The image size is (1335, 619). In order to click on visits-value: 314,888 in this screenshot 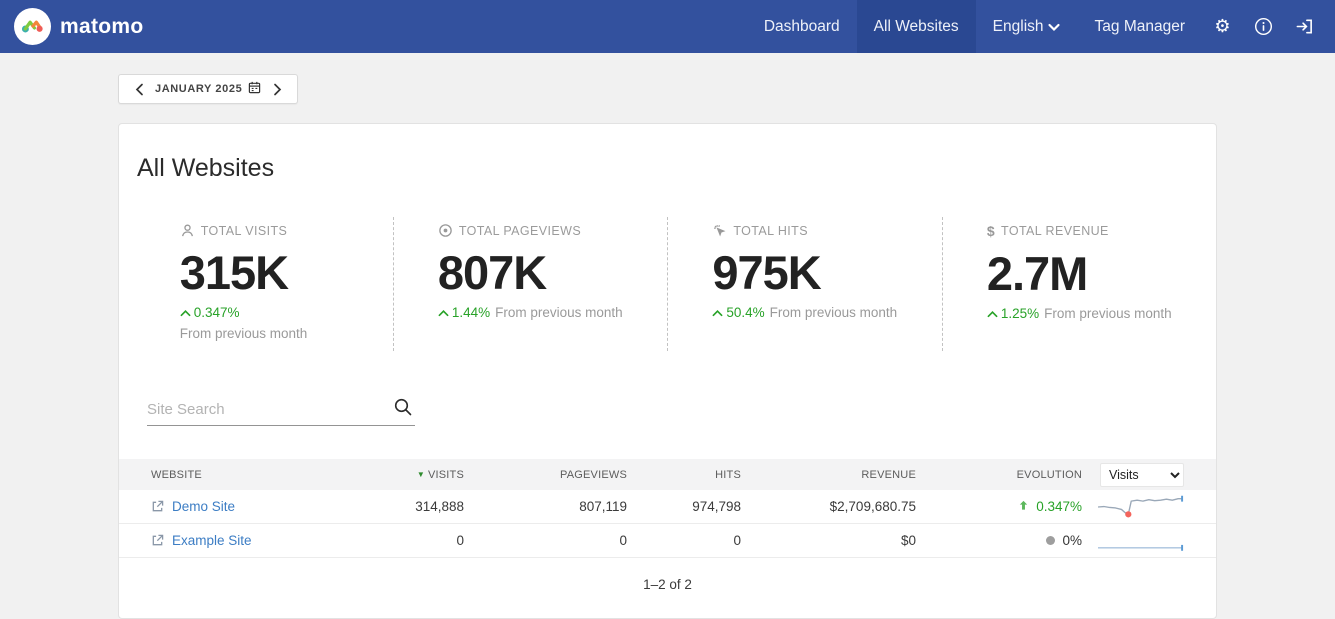, I will do `click(439, 507)`.